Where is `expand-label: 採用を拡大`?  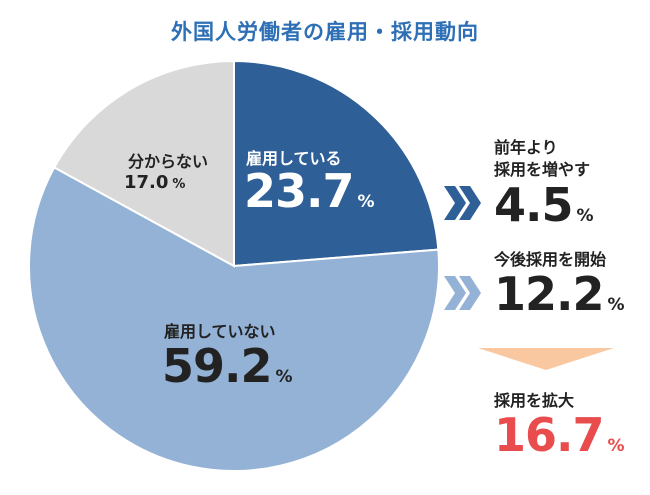 expand-label: 採用を拡大 is located at coordinates (534, 400).